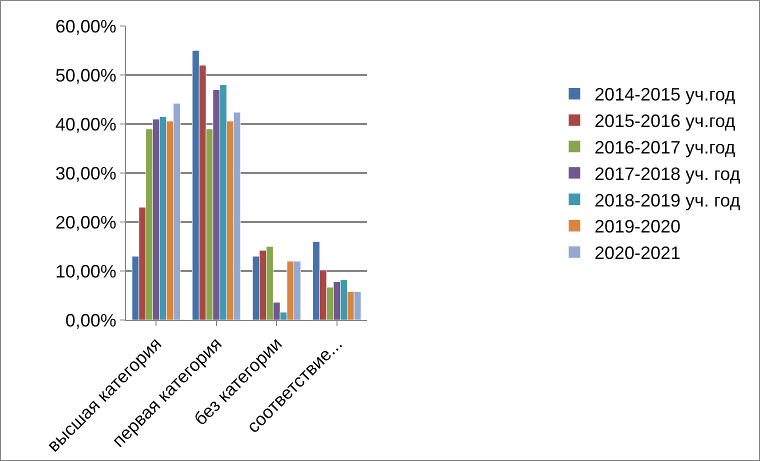  I want to click on y-tick-label: 20,00%, so click(85, 222).